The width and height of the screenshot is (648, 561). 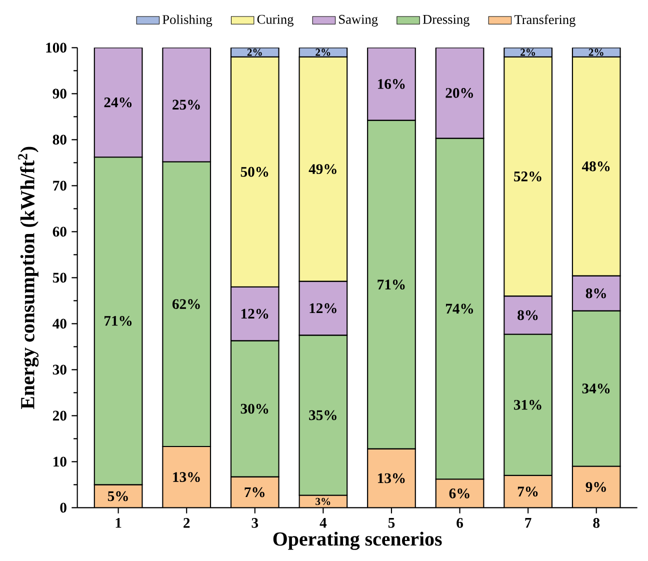 What do you see at coordinates (59, 277) in the screenshot?
I see `y-tick-label: 50` at bounding box center [59, 277].